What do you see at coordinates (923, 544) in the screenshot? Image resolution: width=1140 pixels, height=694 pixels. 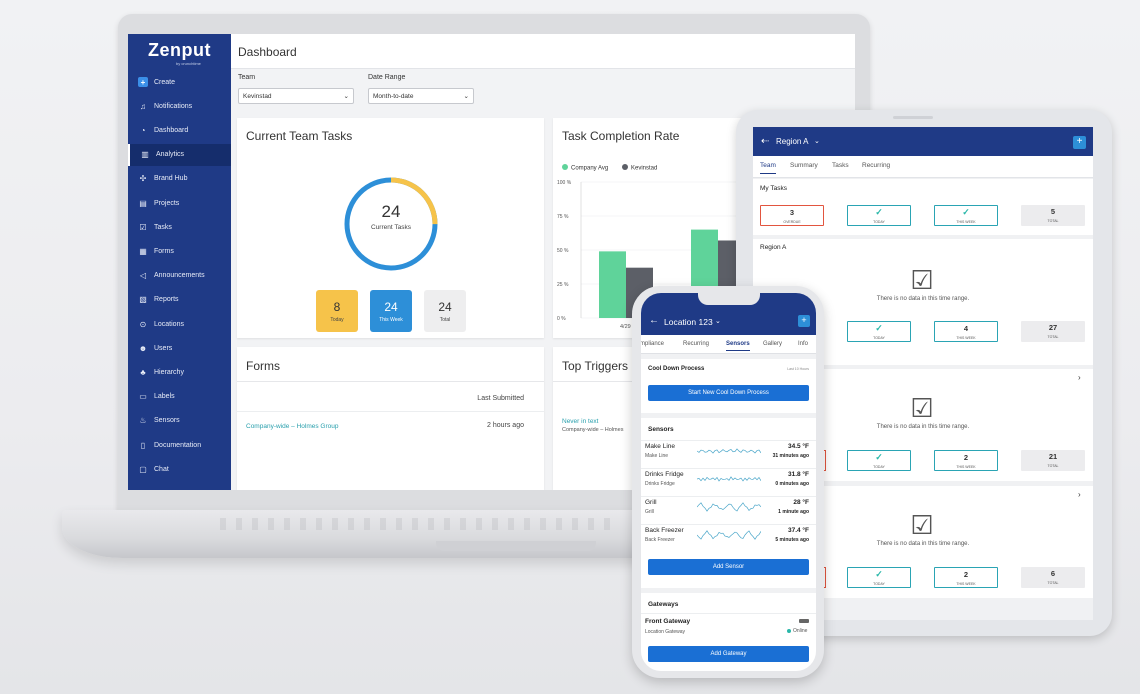 I see `empty-state-text: There is no data in this time range.` at bounding box center [923, 544].